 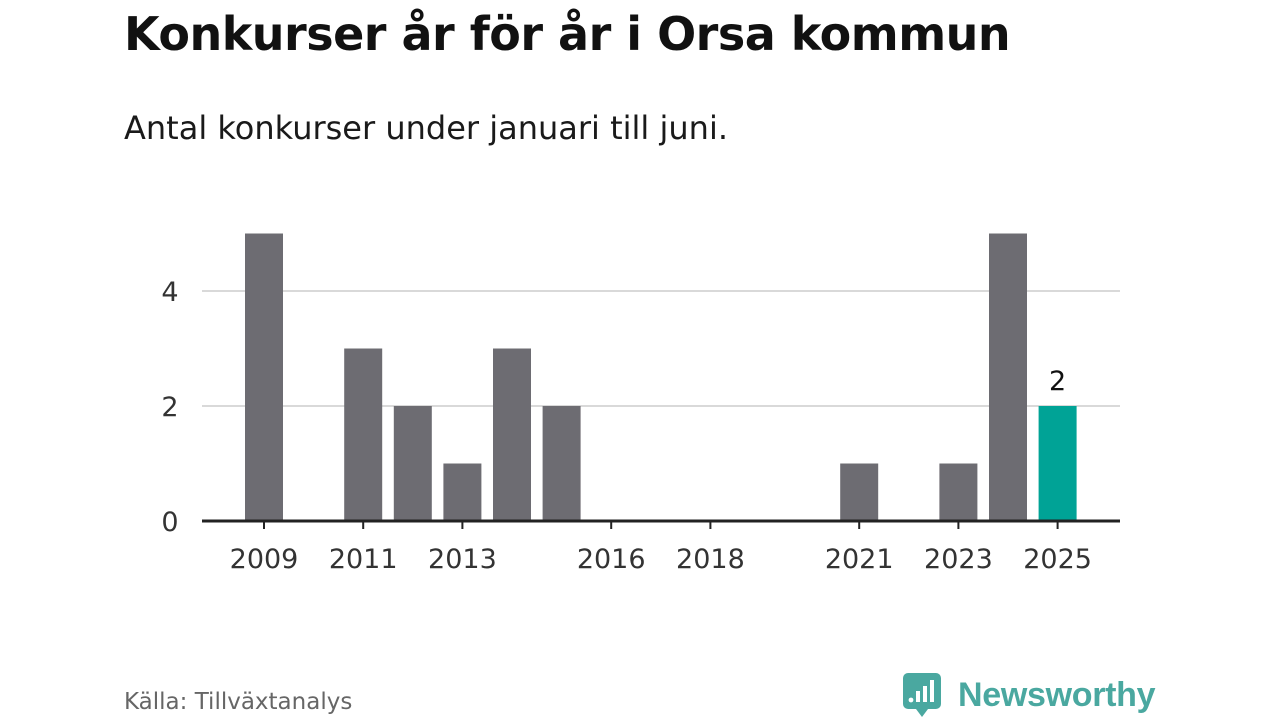 I want to click on y-tick-label: 2, so click(x=169, y=407).